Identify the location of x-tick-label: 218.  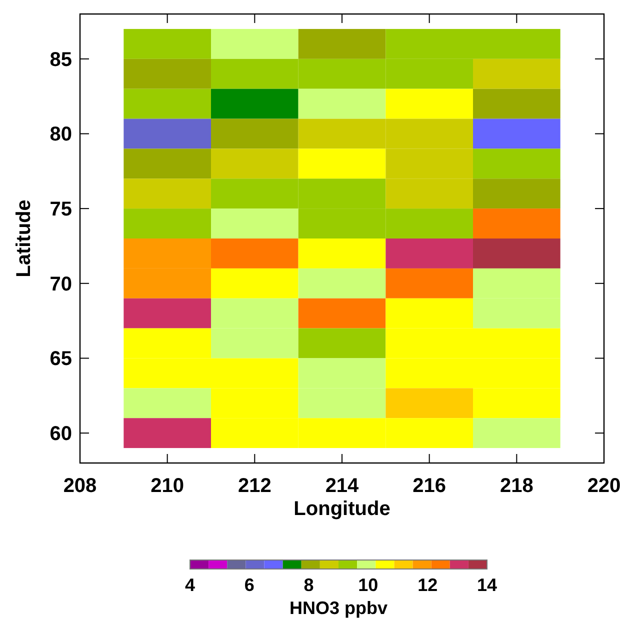
(517, 486).